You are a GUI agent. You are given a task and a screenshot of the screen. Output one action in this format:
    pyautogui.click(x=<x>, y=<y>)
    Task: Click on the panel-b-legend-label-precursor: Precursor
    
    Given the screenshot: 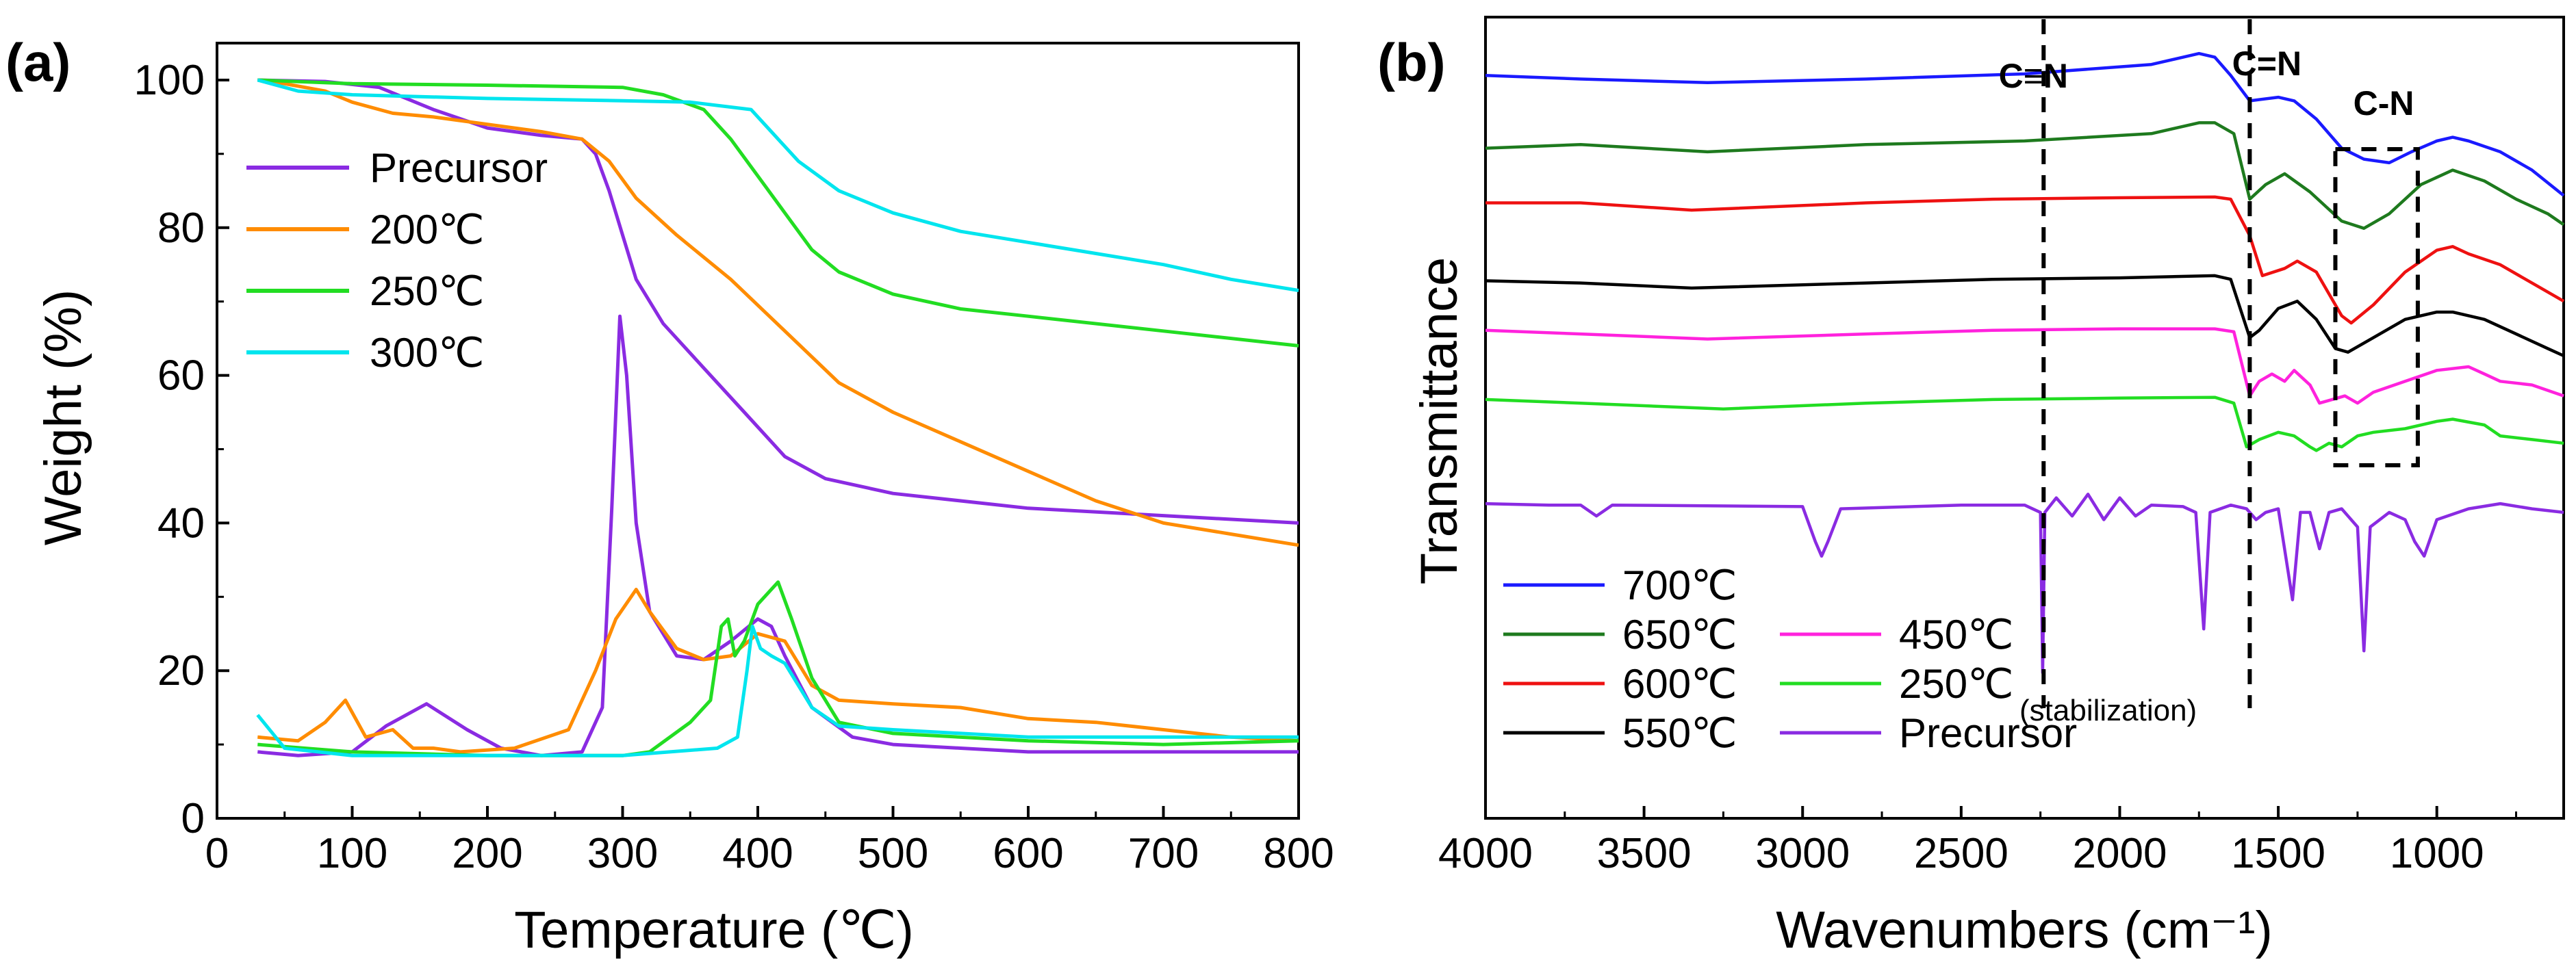 What is the action you would take?
    pyautogui.click(x=1988, y=733)
    